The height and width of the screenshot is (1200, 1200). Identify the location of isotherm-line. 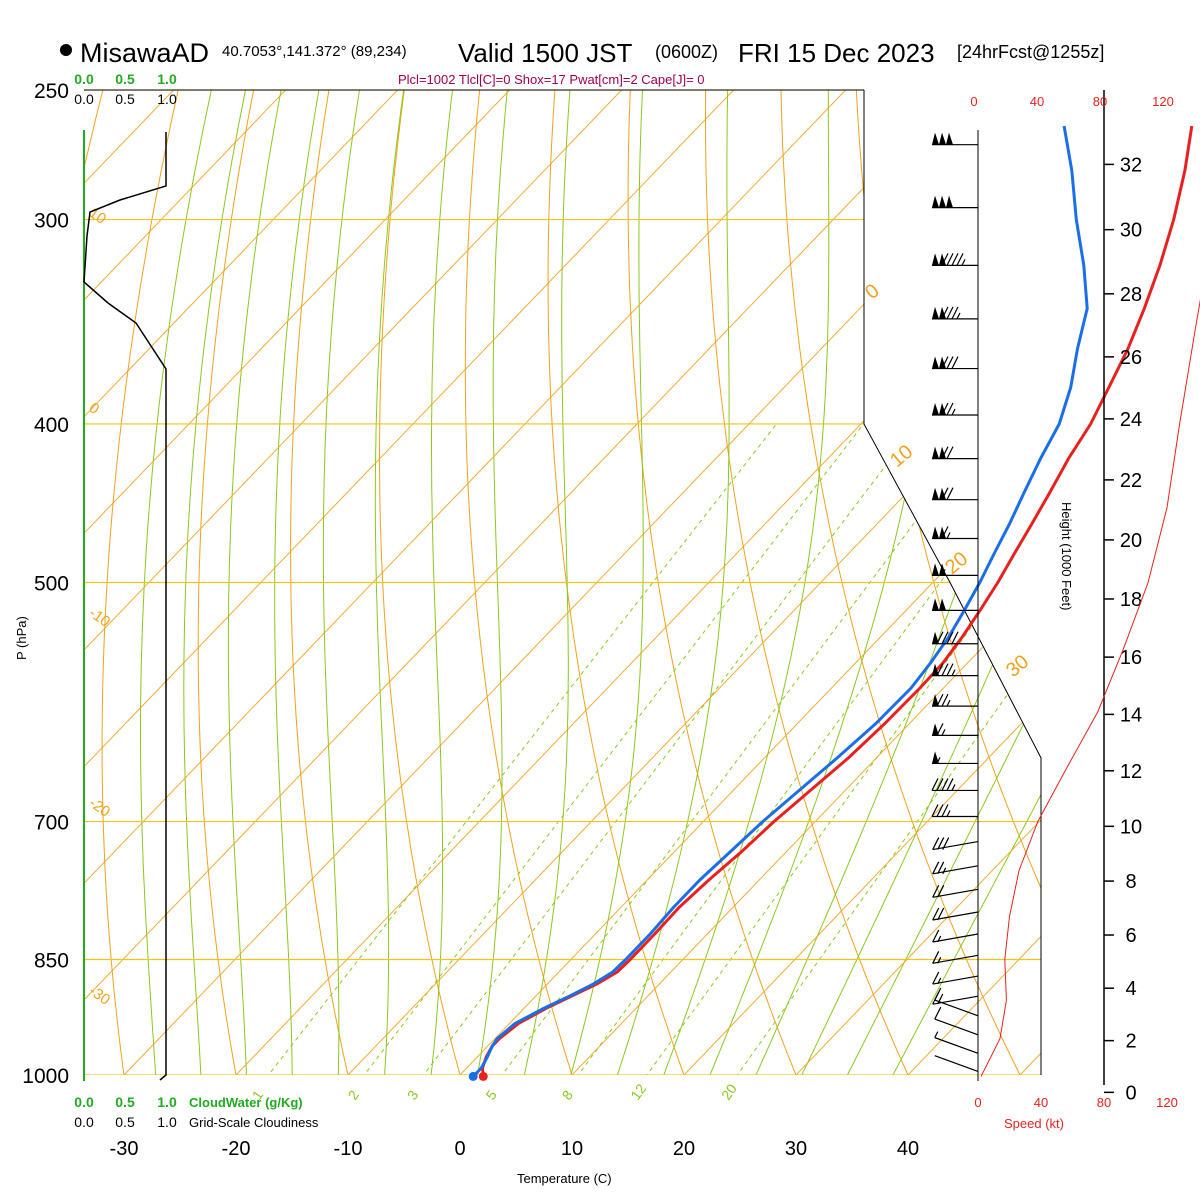
(957, 582).